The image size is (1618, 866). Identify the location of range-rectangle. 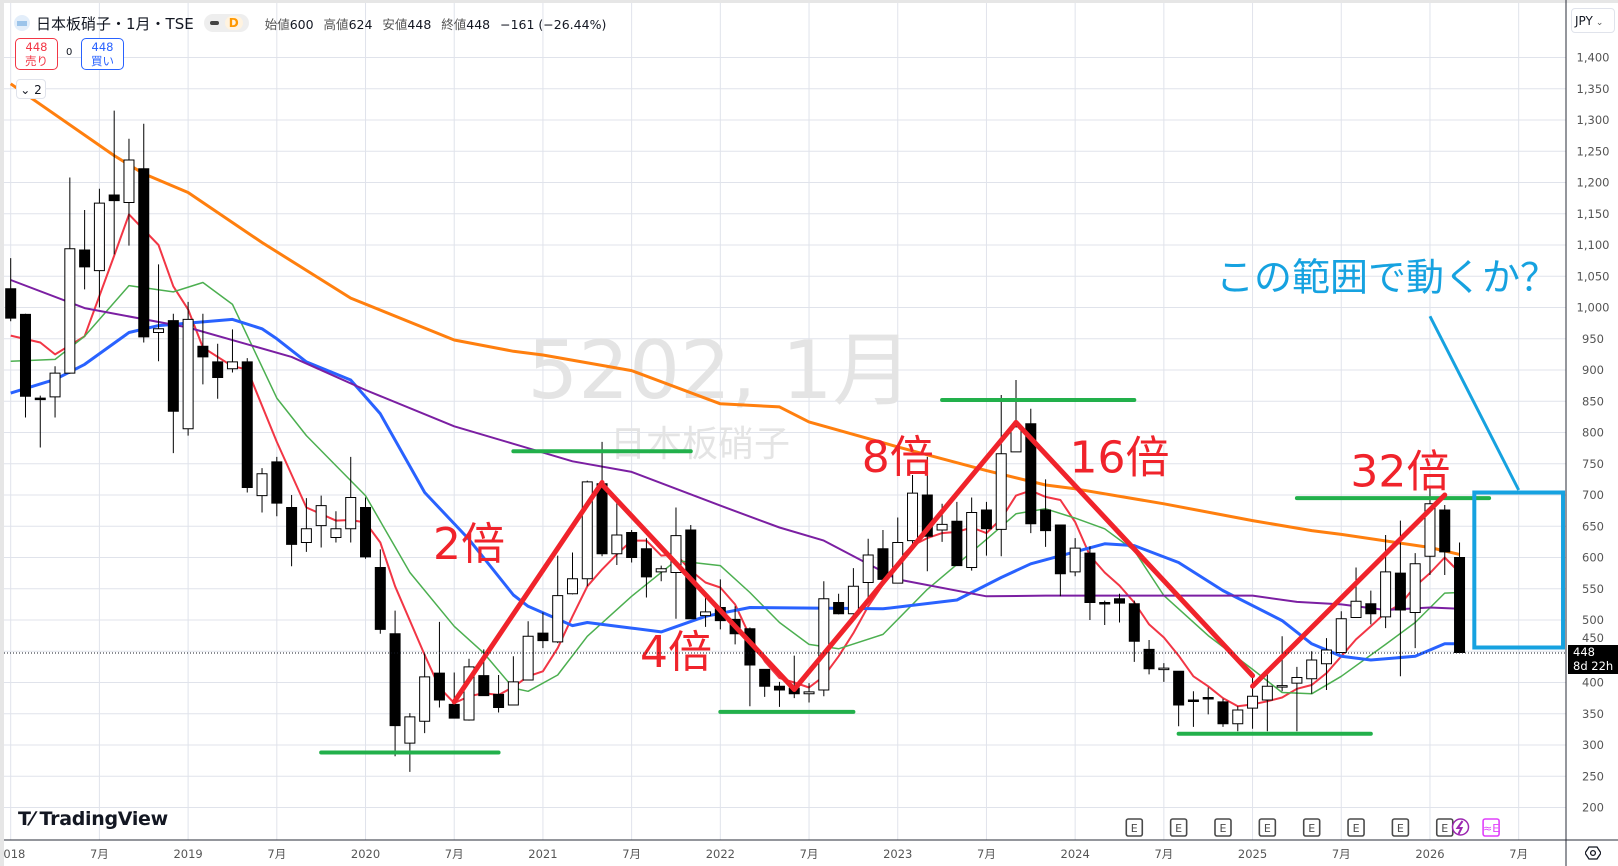
(1519, 570).